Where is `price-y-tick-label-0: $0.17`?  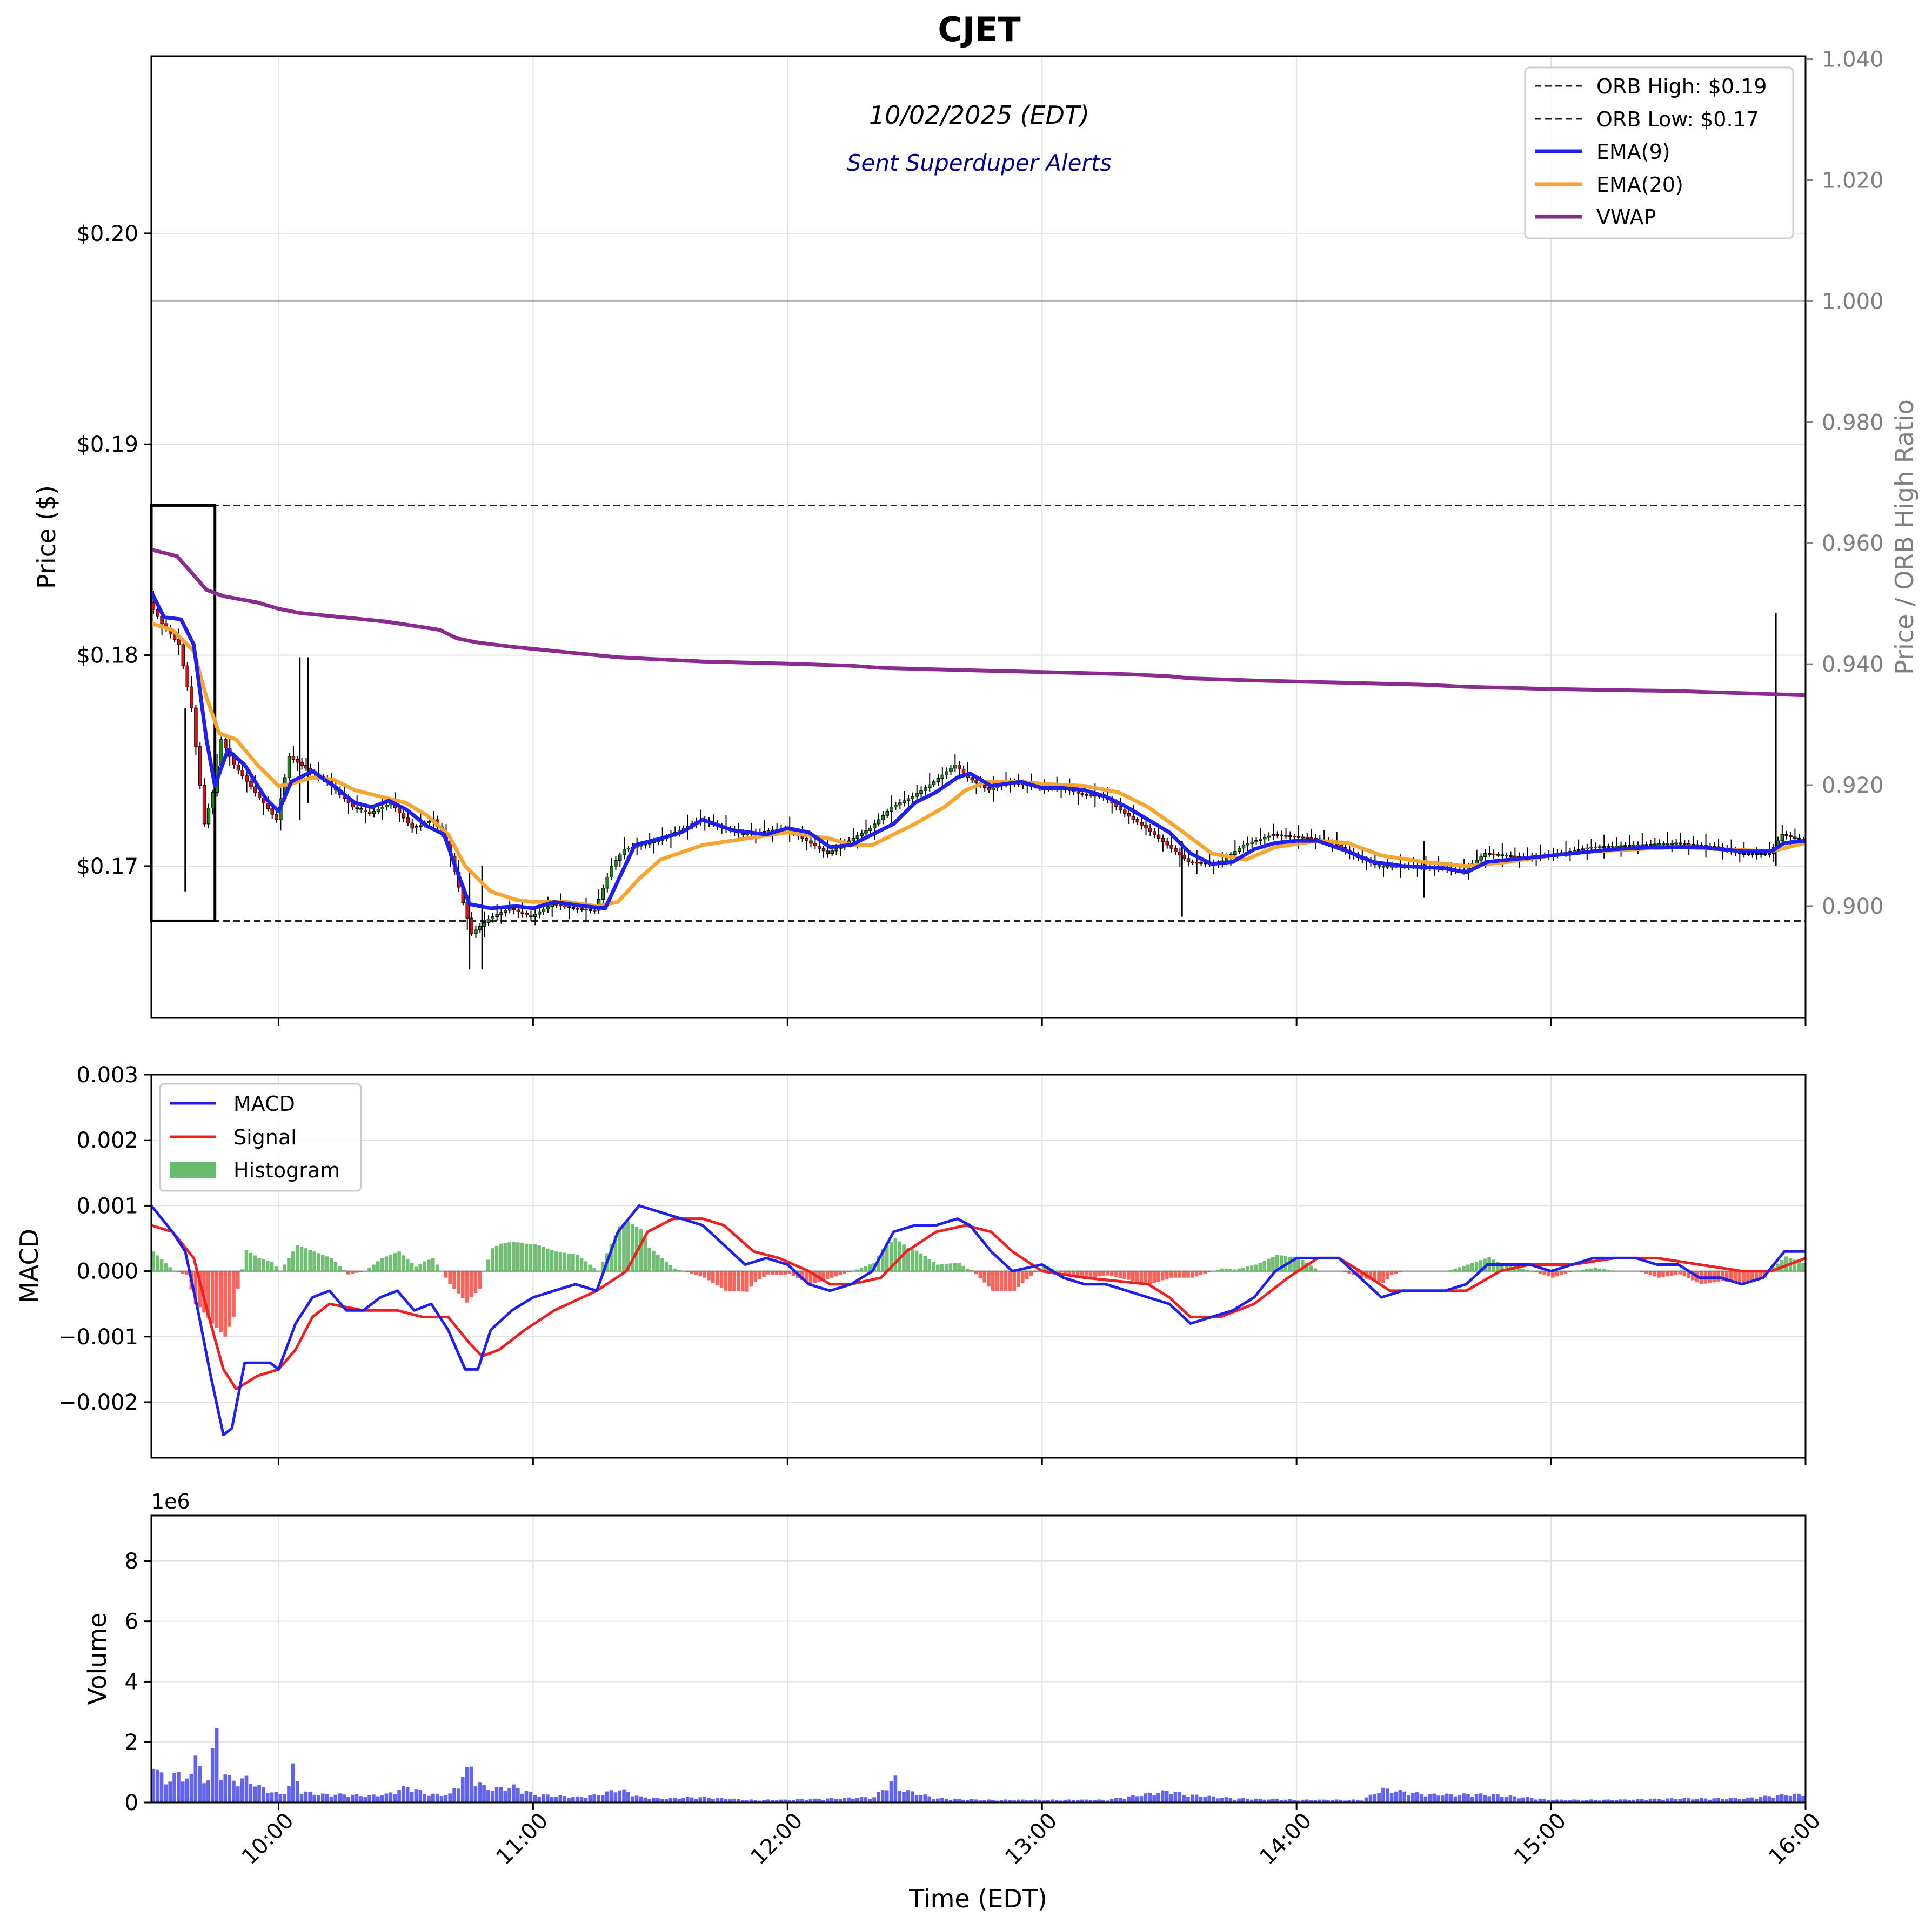
price-y-tick-label-0: $0.17 is located at coordinates (107, 866).